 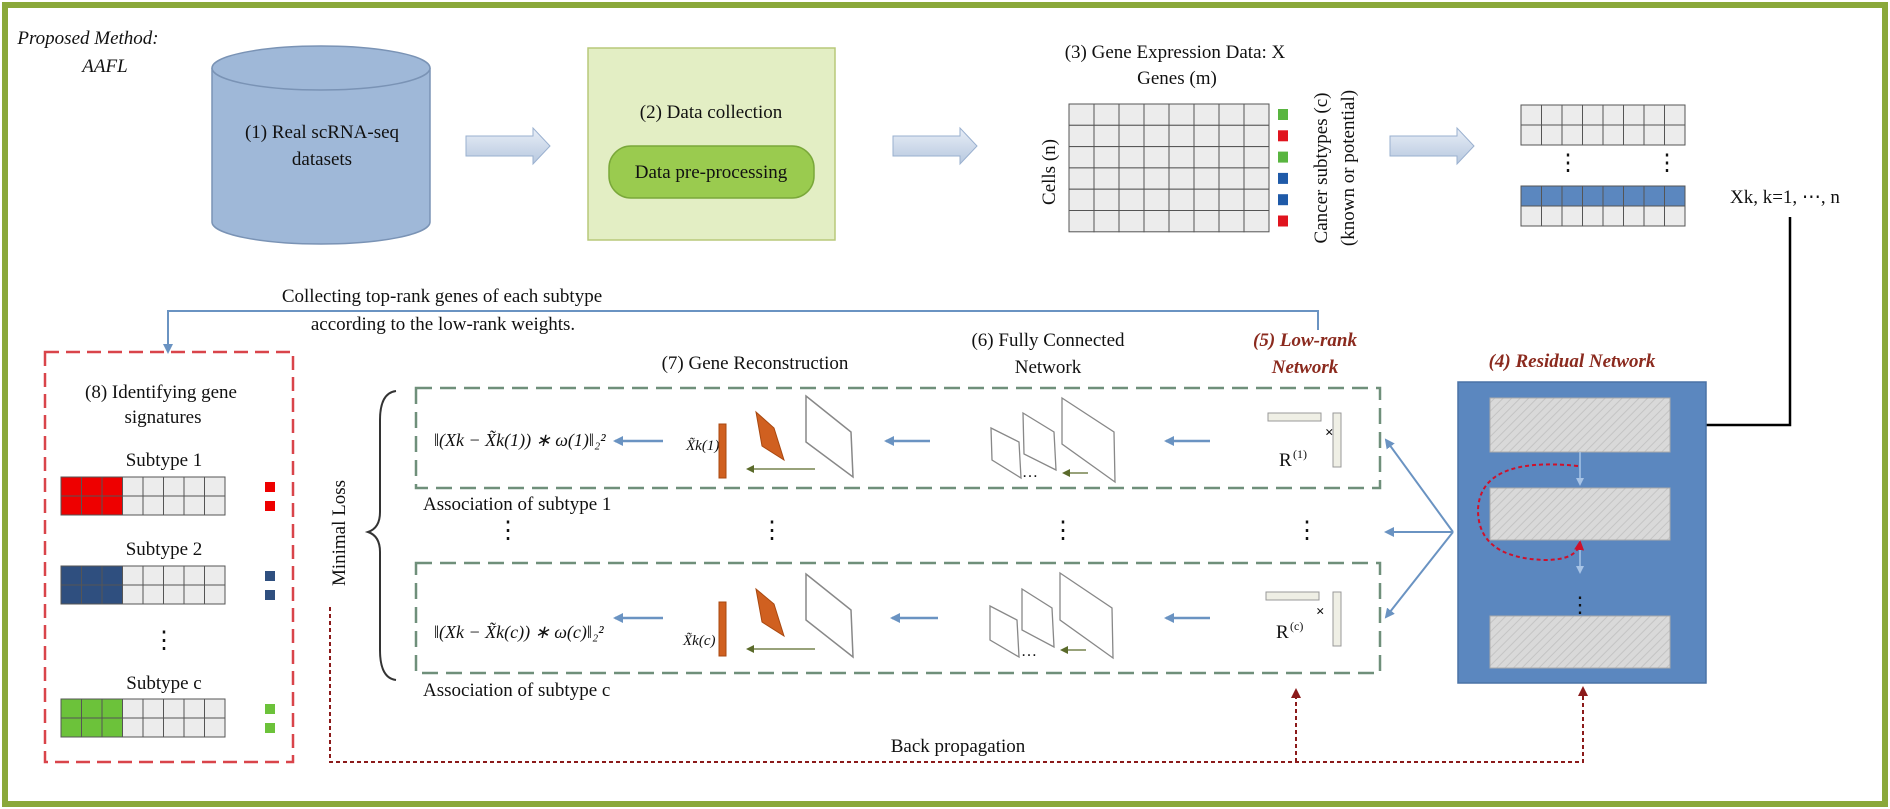 I want to click on backprop-line, so click(x=958, y=685).